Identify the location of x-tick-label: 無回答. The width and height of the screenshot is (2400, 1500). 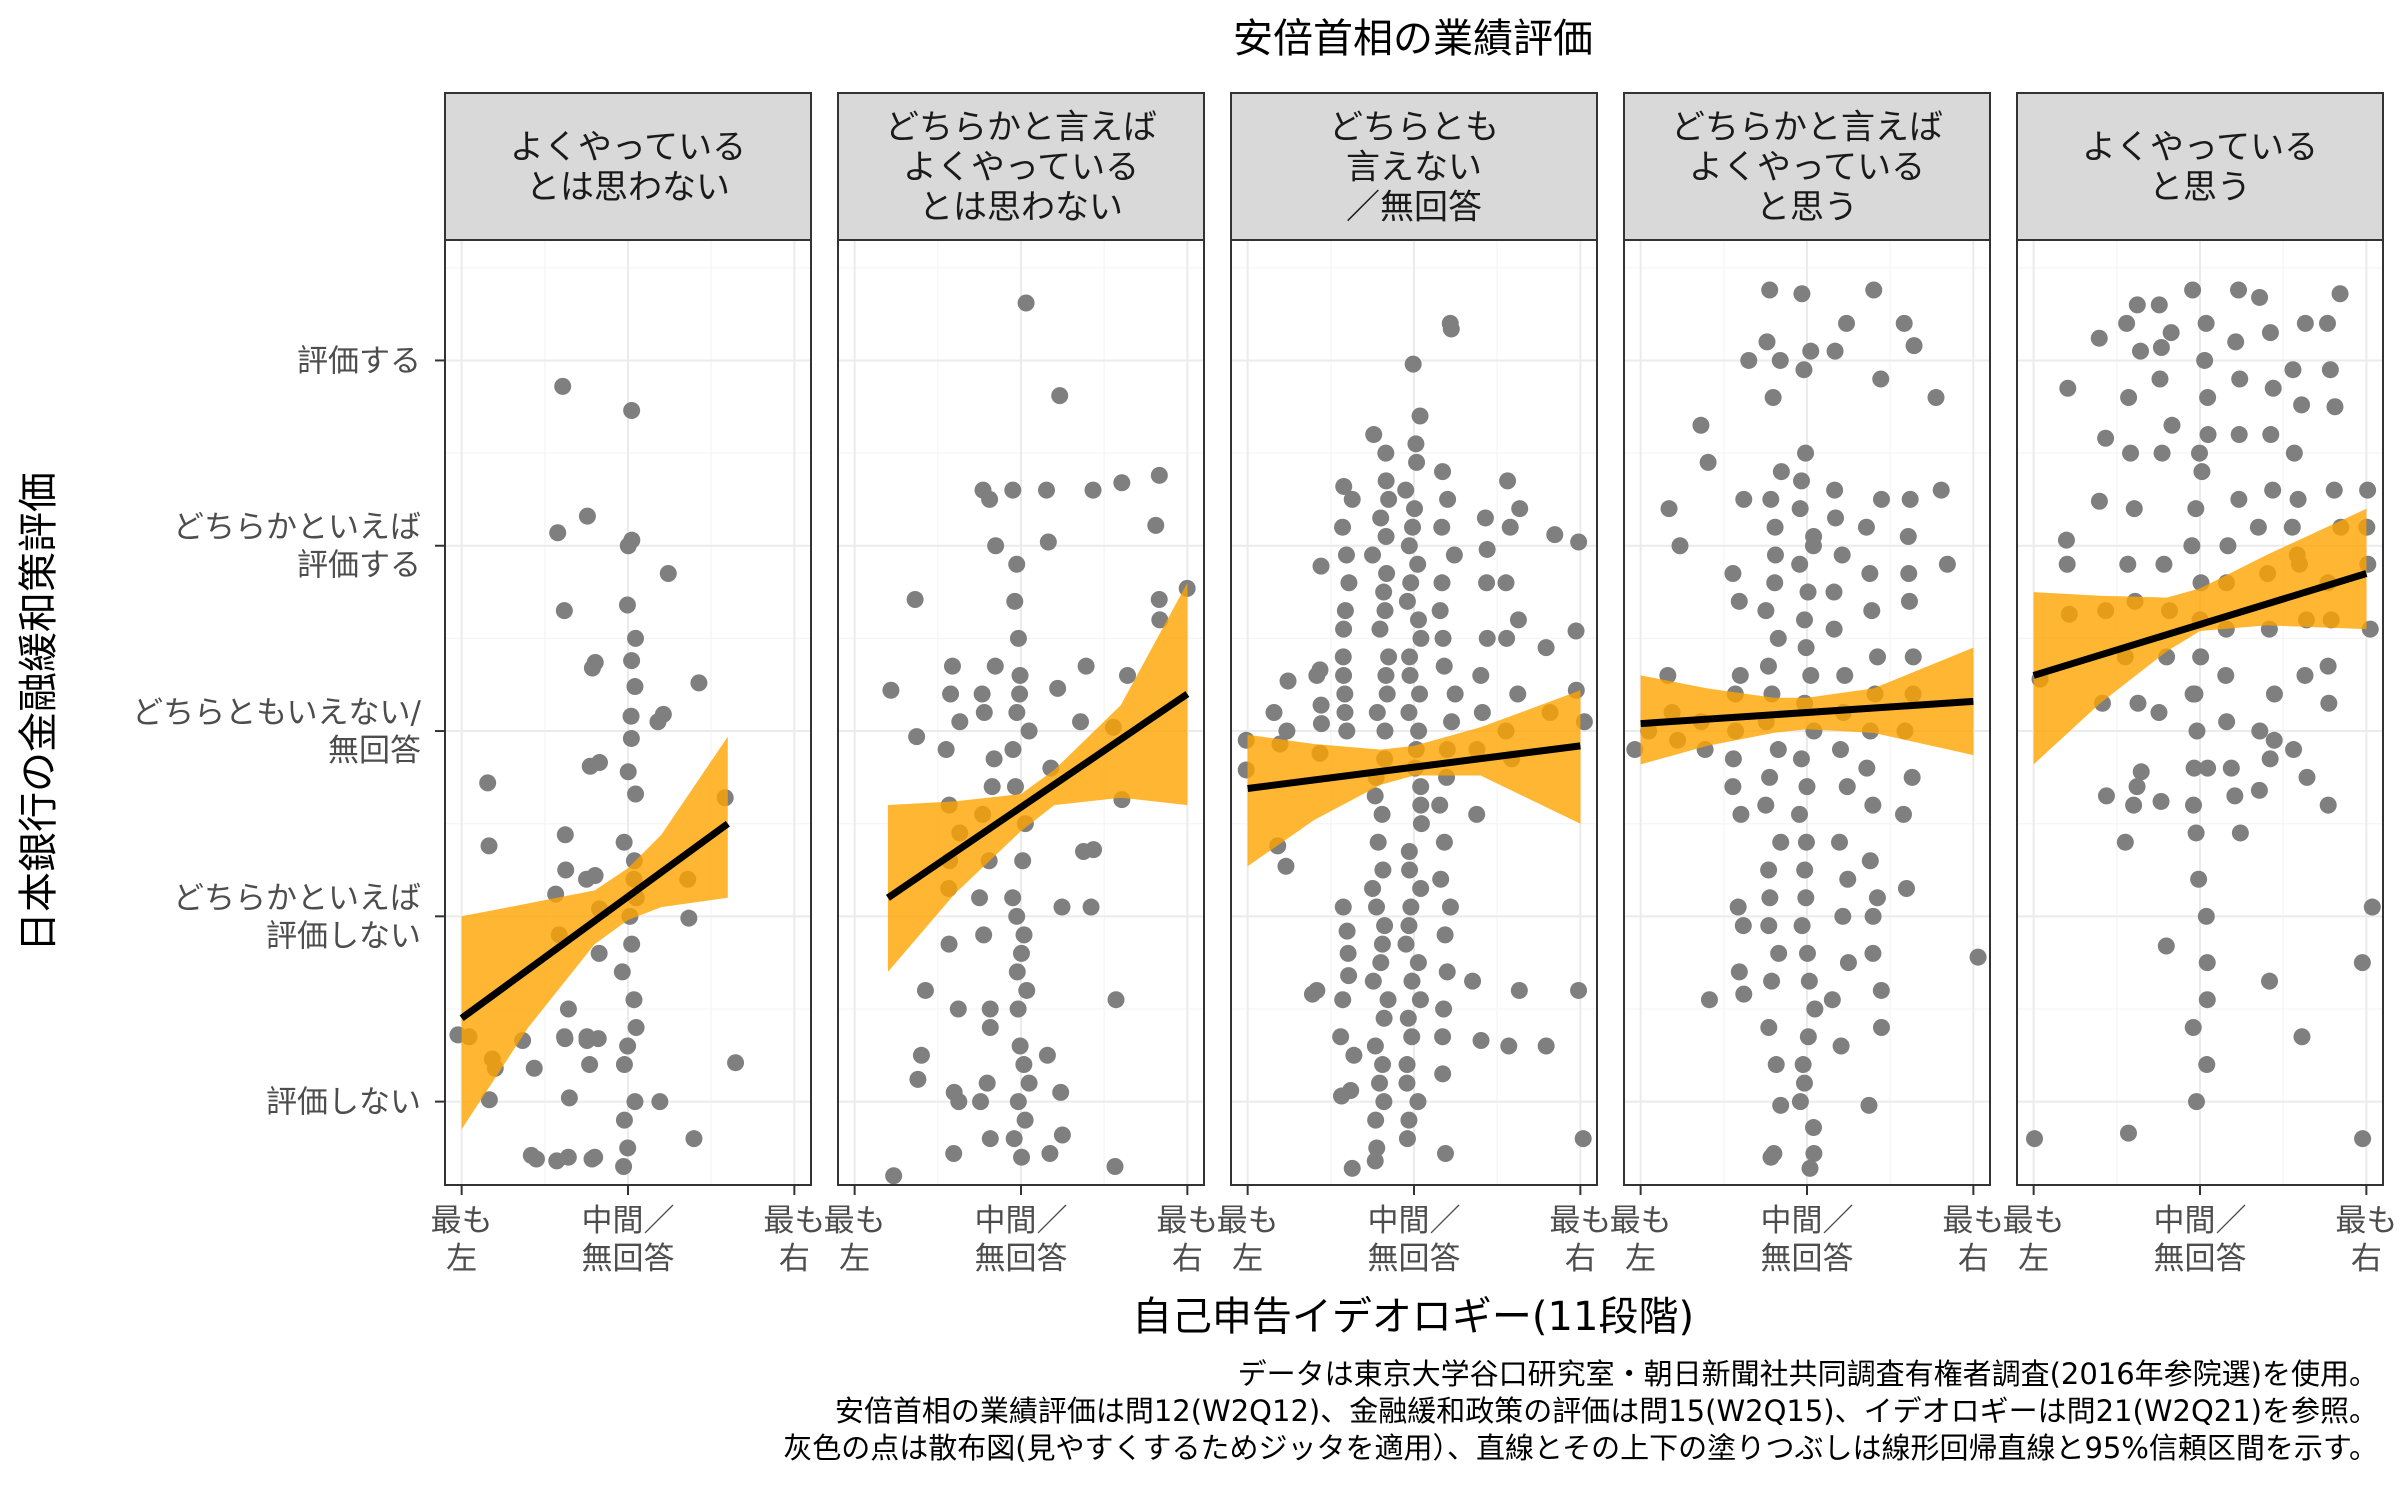
(1021, 1259).